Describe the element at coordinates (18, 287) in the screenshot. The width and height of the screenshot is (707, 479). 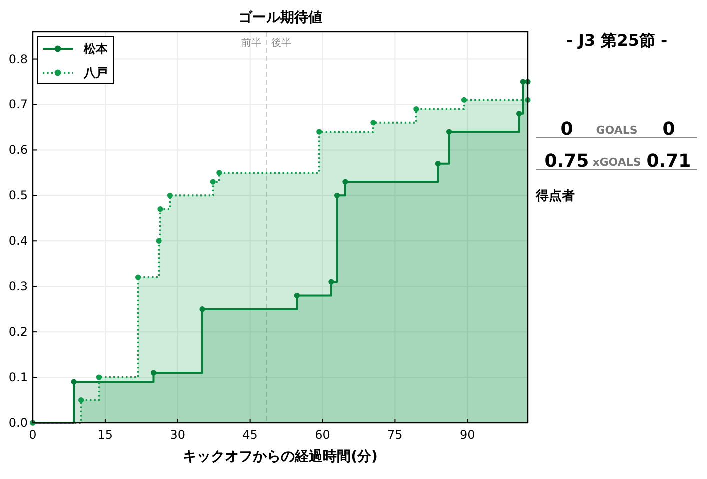
I see `y-tick-label: 0.3` at that location.